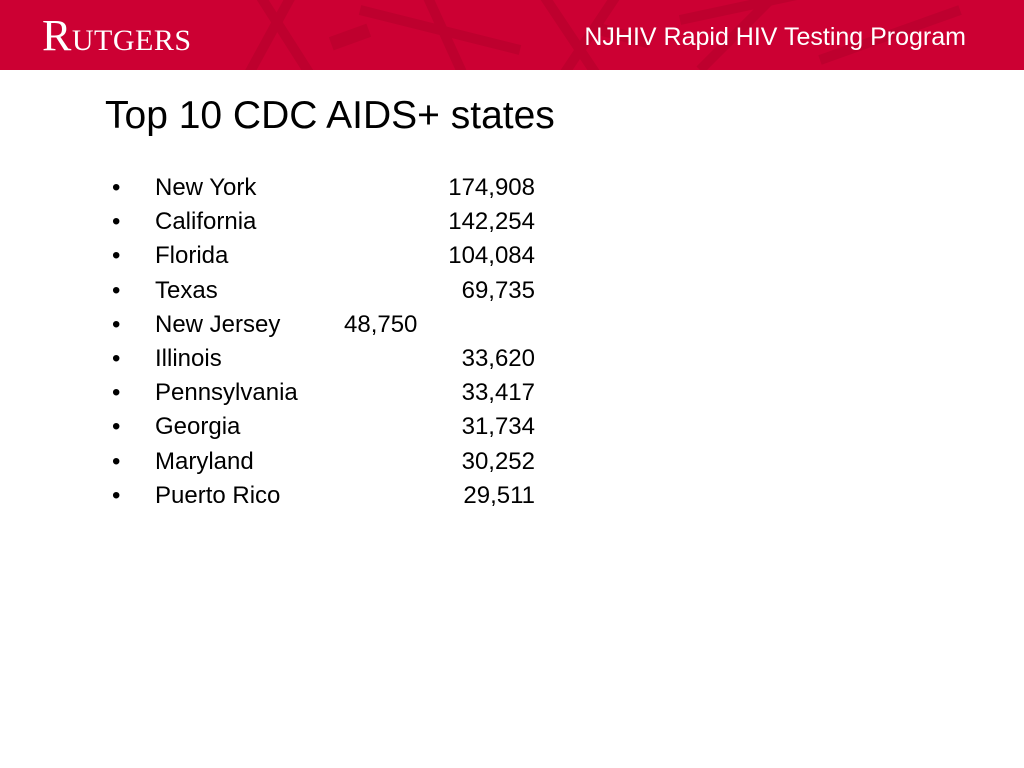 This screenshot has width=1024, height=768. What do you see at coordinates (218, 495) in the screenshot?
I see `state-name: Puerto Rico` at bounding box center [218, 495].